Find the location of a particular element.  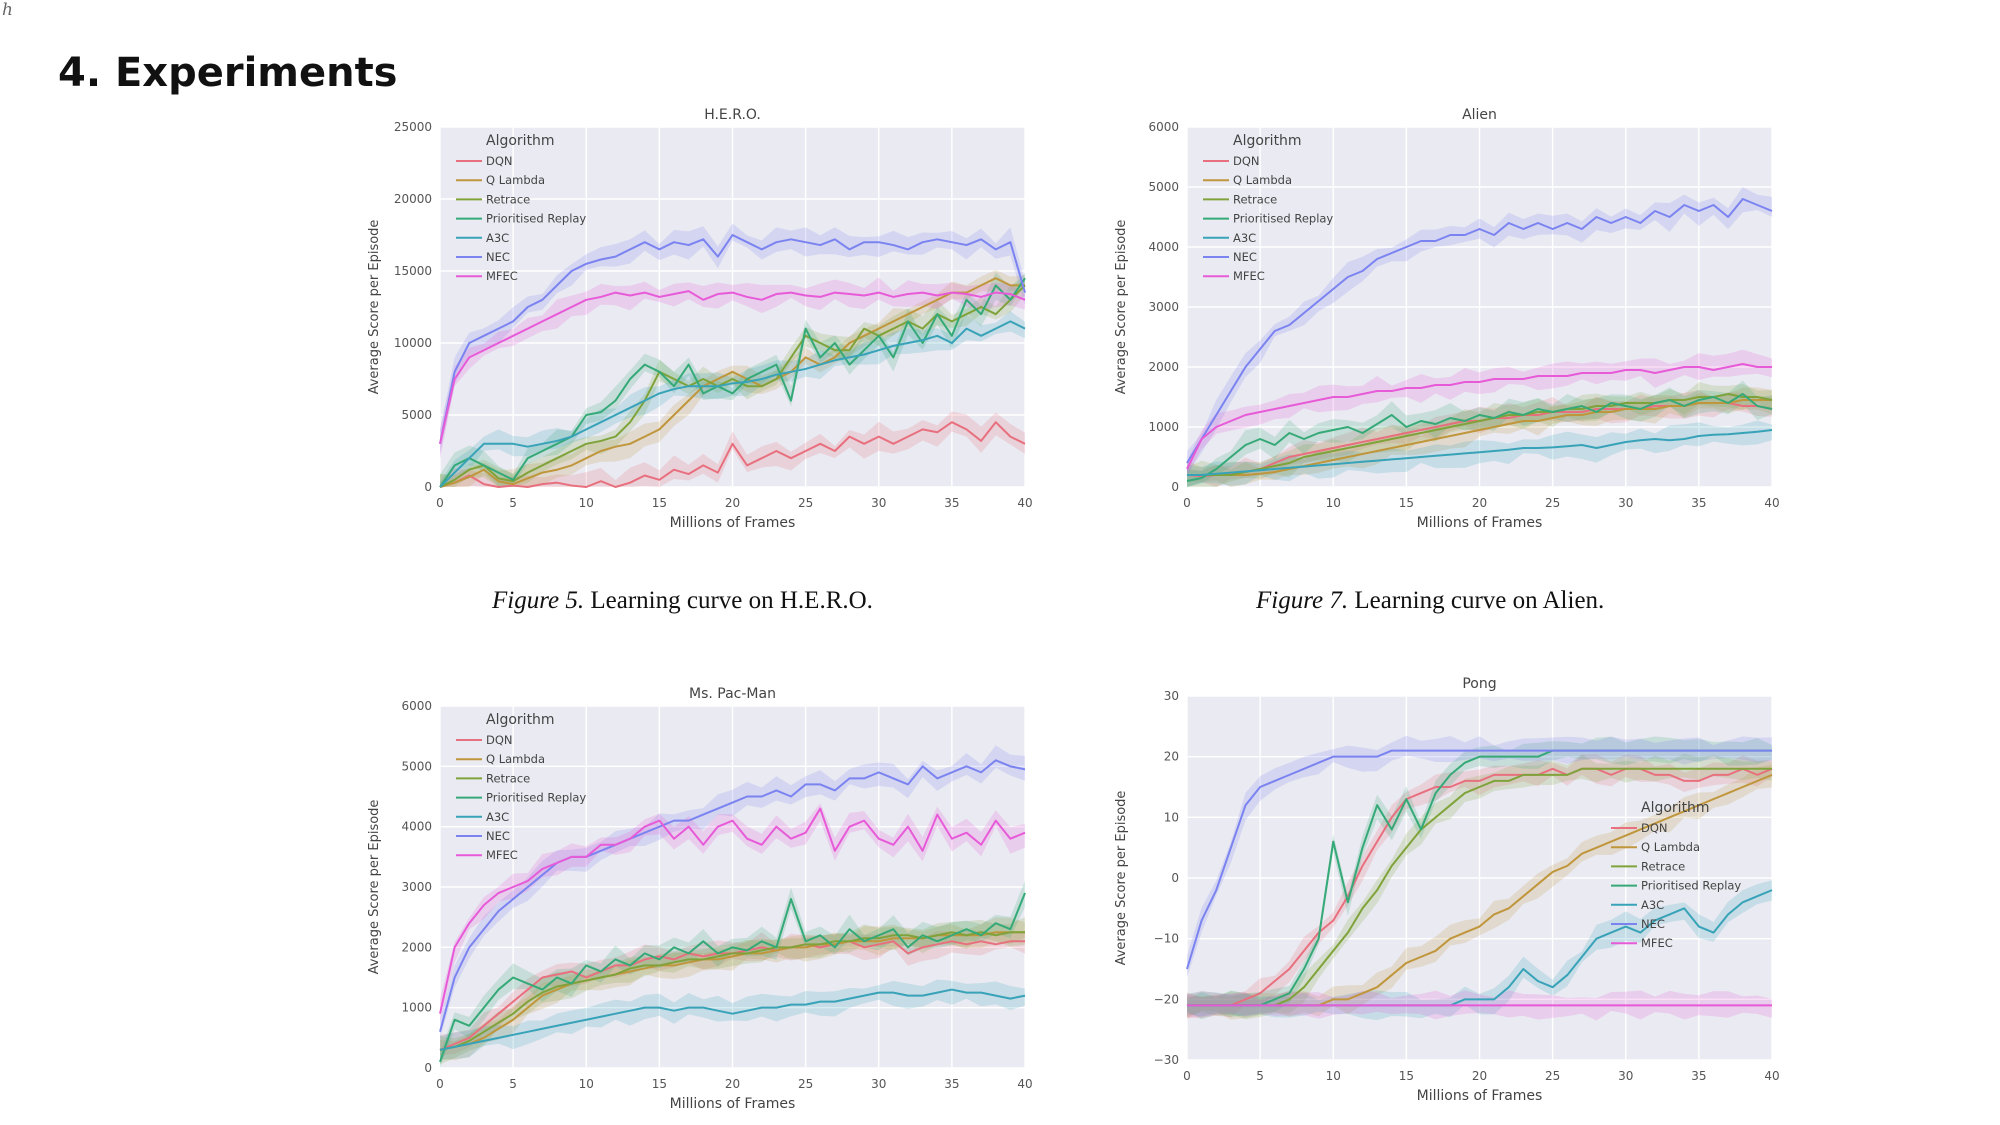

series-band-mfec is located at coordinates (1479, 412).